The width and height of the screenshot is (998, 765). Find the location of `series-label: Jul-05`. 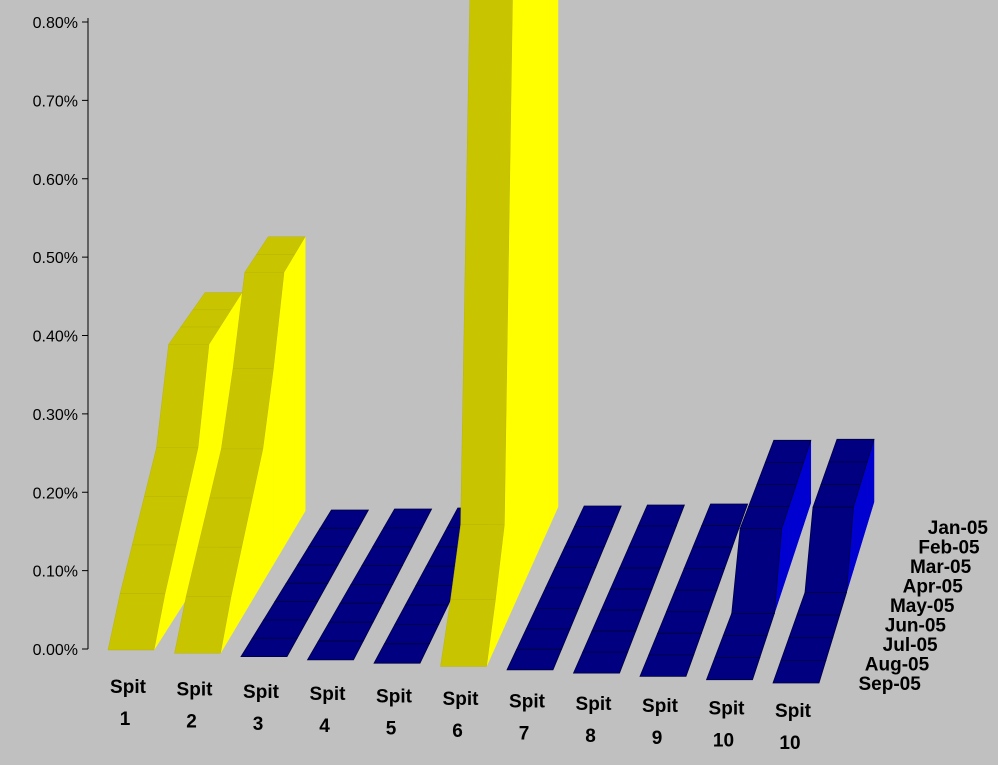

series-label: Jul-05 is located at coordinates (910, 645).